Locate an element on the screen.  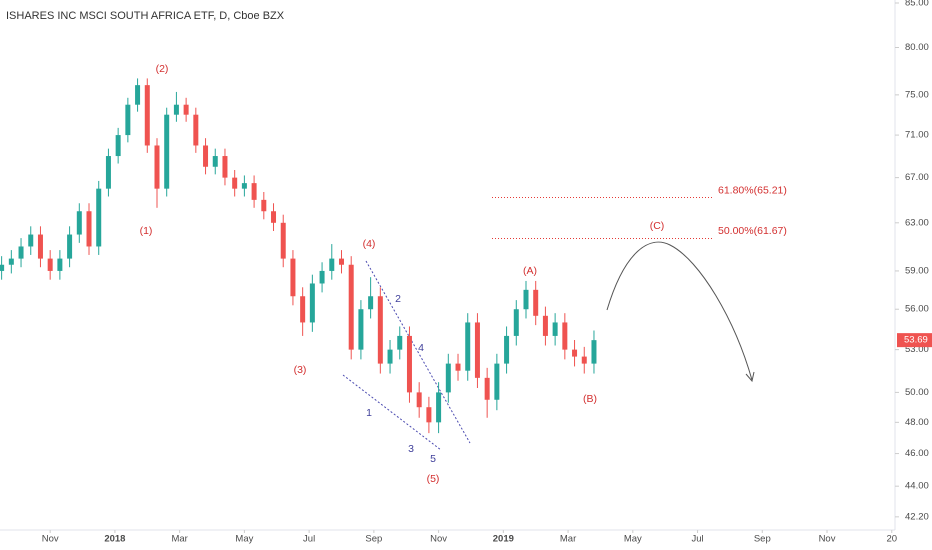
y-tick-label: 53.00 is located at coordinates (917, 349).